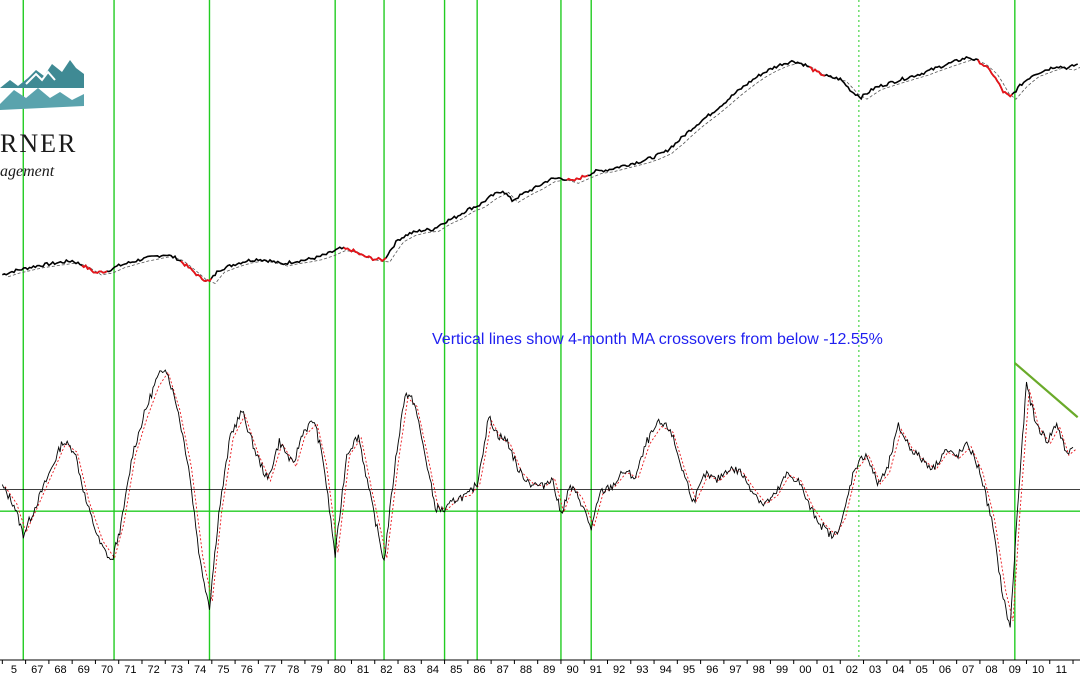 The width and height of the screenshot is (1080, 675). Describe the element at coordinates (479, 669) in the screenshot. I see `x-tick-label-20: 86` at that location.